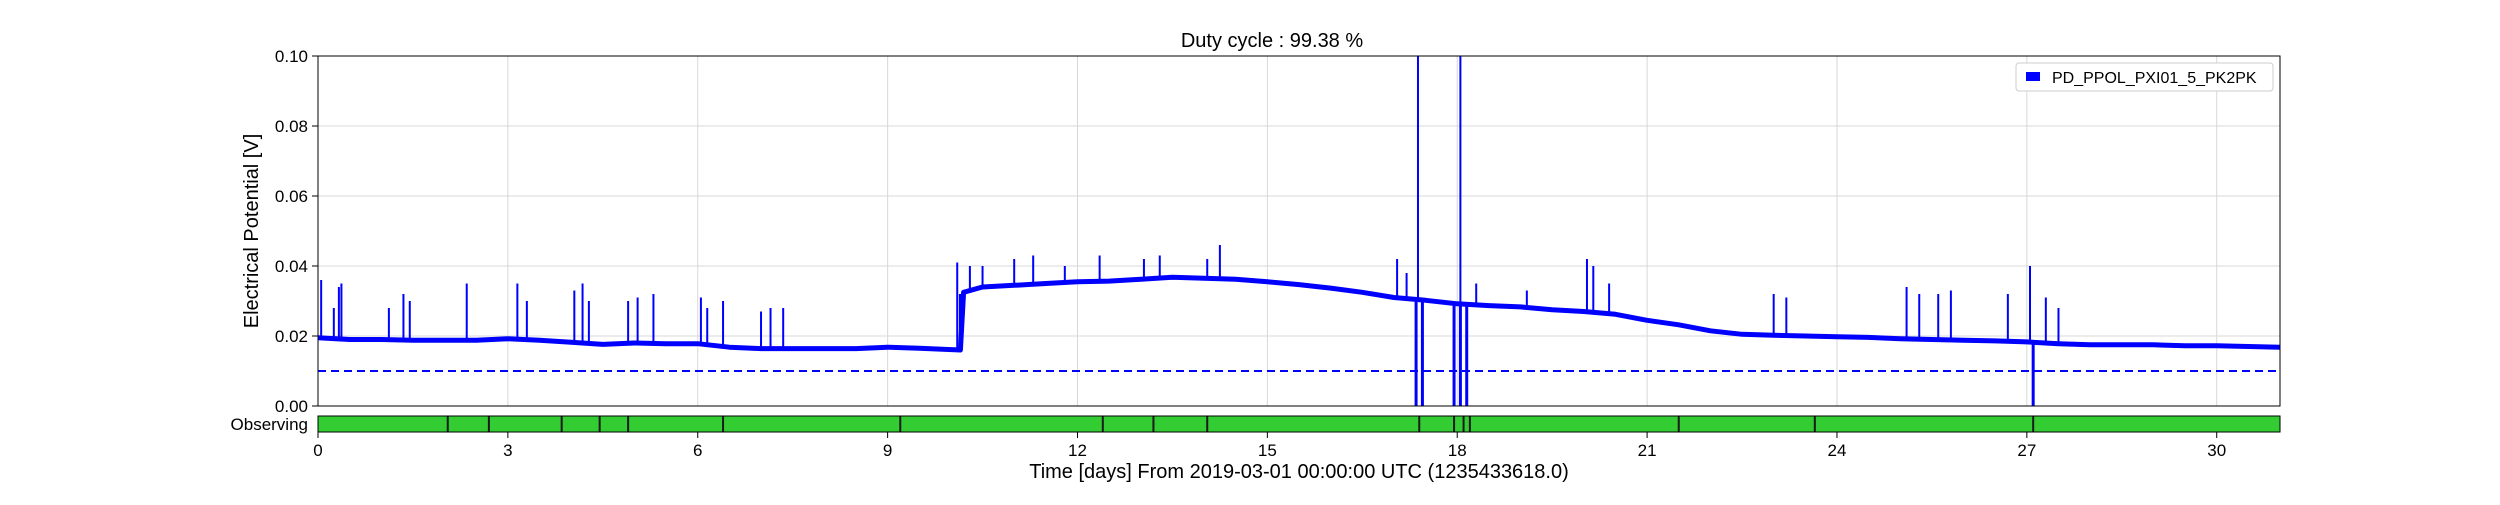 This screenshot has width=2500, height=505. What do you see at coordinates (697, 450) in the screenshot?
I see `x-tick-label: 6` at bounding box center [697, 450].